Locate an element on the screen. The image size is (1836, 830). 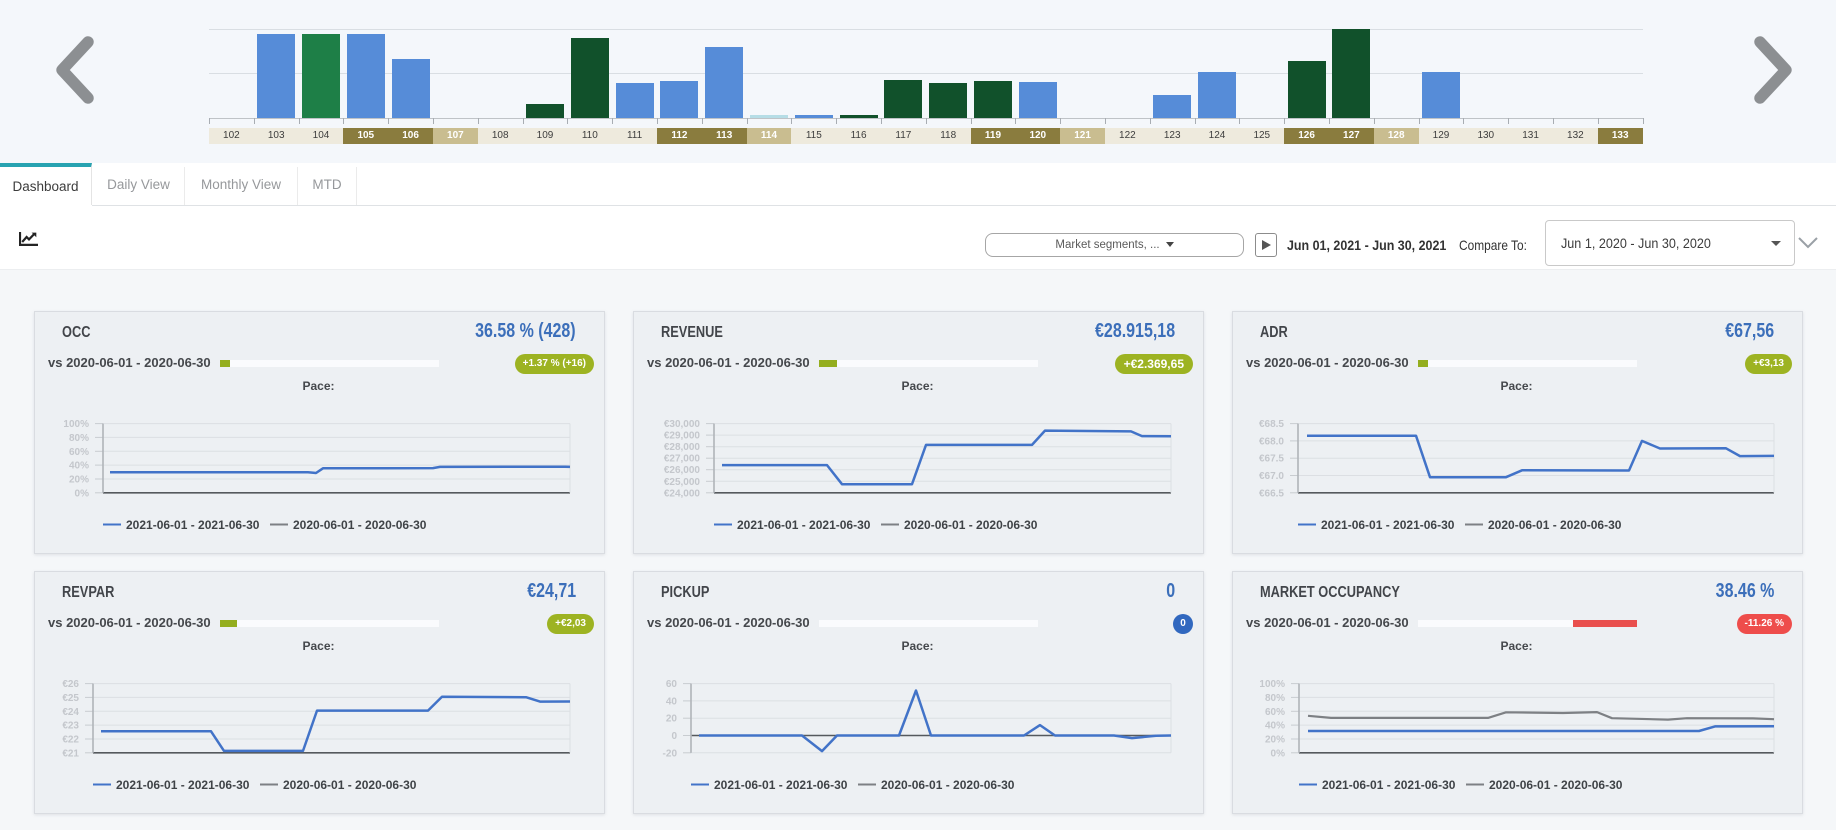
svg-text: €27,000 is located at coordinates (682, 459).